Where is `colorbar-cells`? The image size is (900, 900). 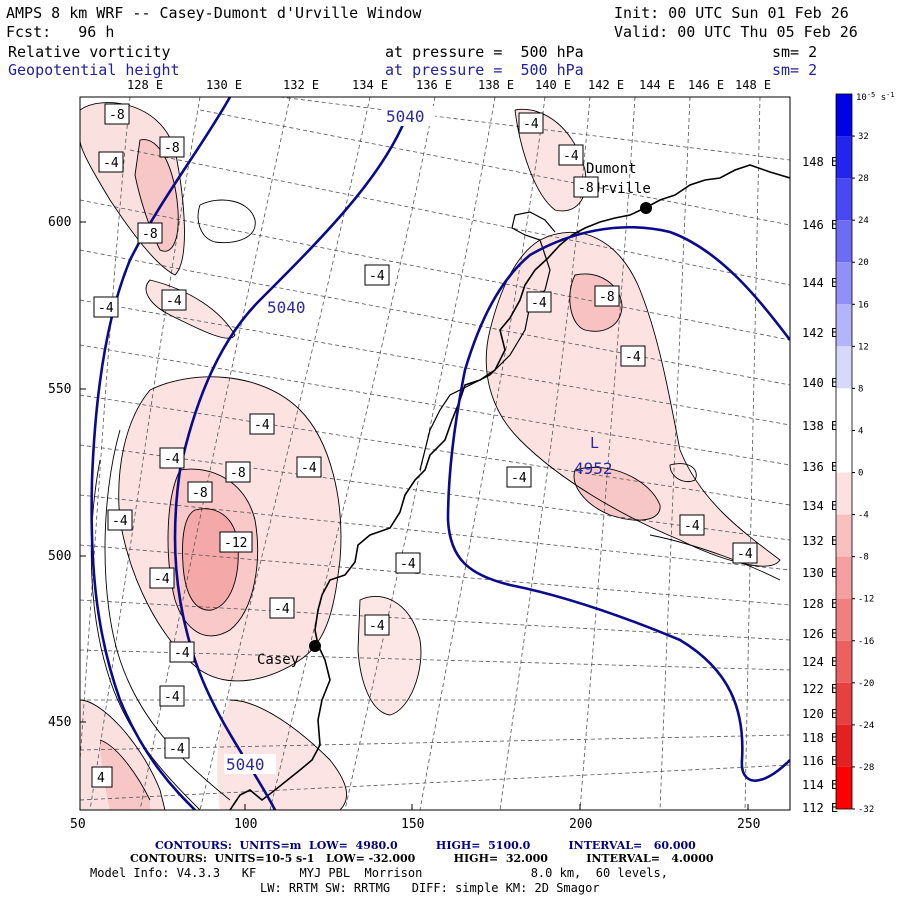 colorbar-cells is located at coordinates (844, 451).